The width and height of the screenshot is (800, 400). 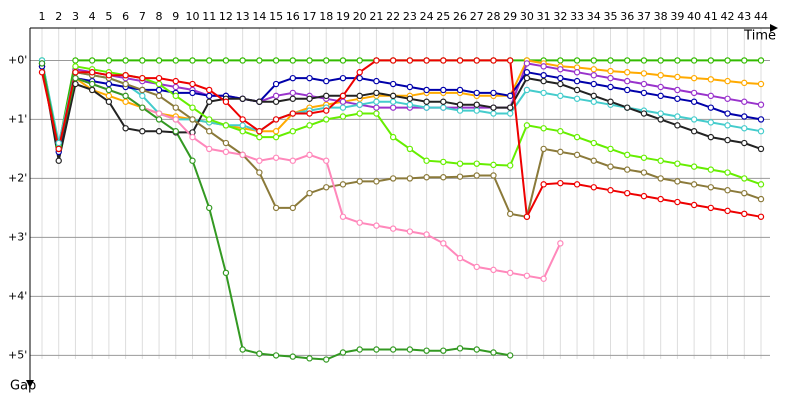 I want to click on x-tick-label: 34, so click(x=594, y=16).